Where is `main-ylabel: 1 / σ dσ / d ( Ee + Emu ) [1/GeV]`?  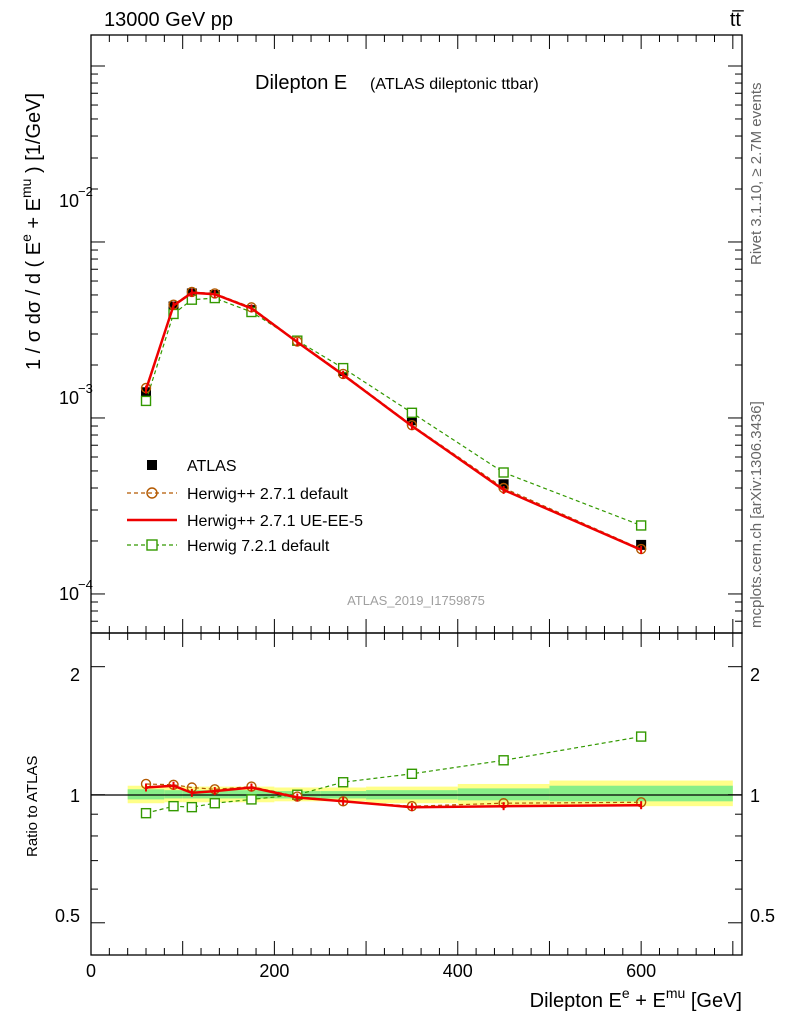
main-ylabel: 1 / σ dσ / d ( Ee + Emu ) [1/GeV] is located at coordinates (31, 231).